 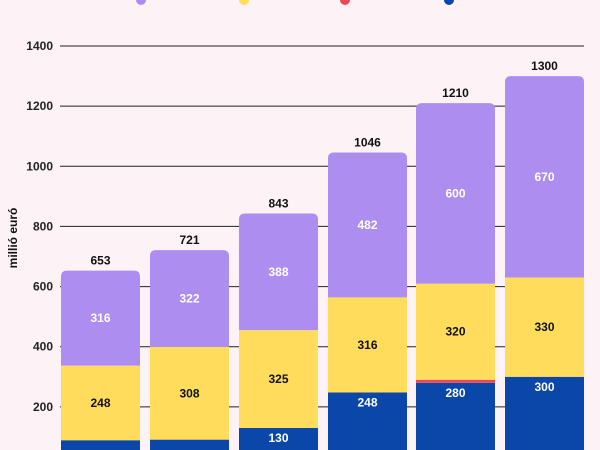 What do you see at coordinates (295, 2) in the screenshot?
I see `legend` at bounding box center [295, 2].